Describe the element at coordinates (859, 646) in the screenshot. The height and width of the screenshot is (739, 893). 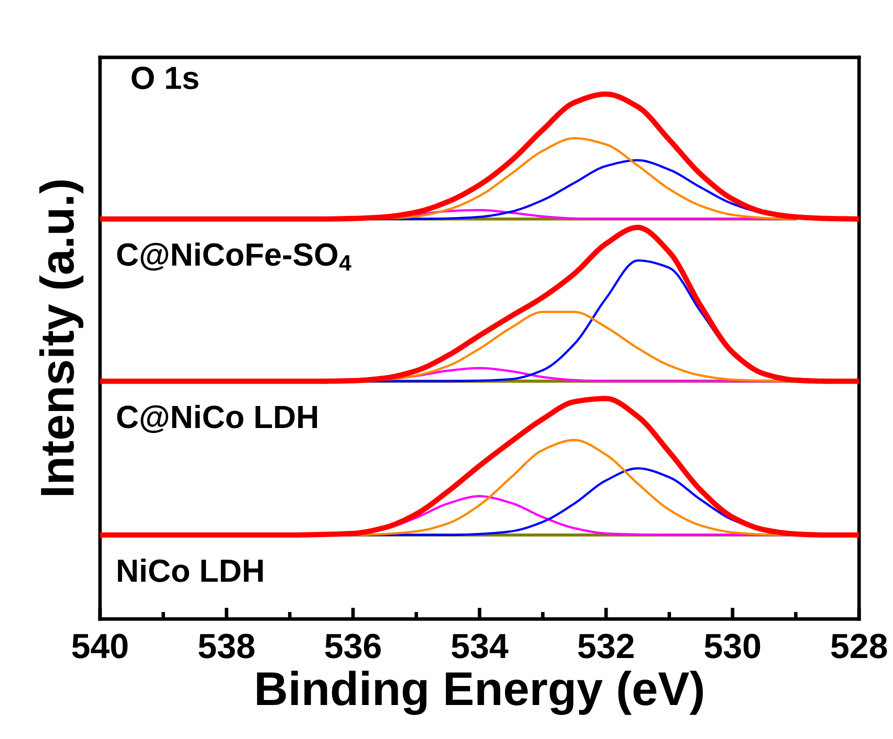
I see `x-tick-label: 528` at that location.